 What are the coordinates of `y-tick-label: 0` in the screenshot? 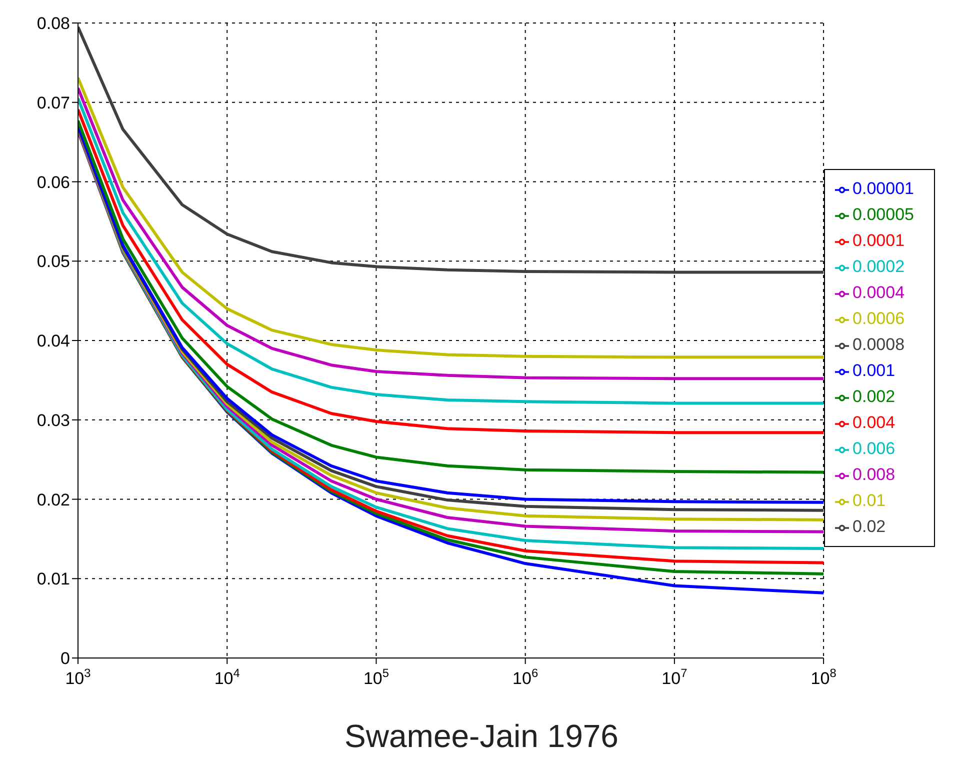 It's located at (65, 658).